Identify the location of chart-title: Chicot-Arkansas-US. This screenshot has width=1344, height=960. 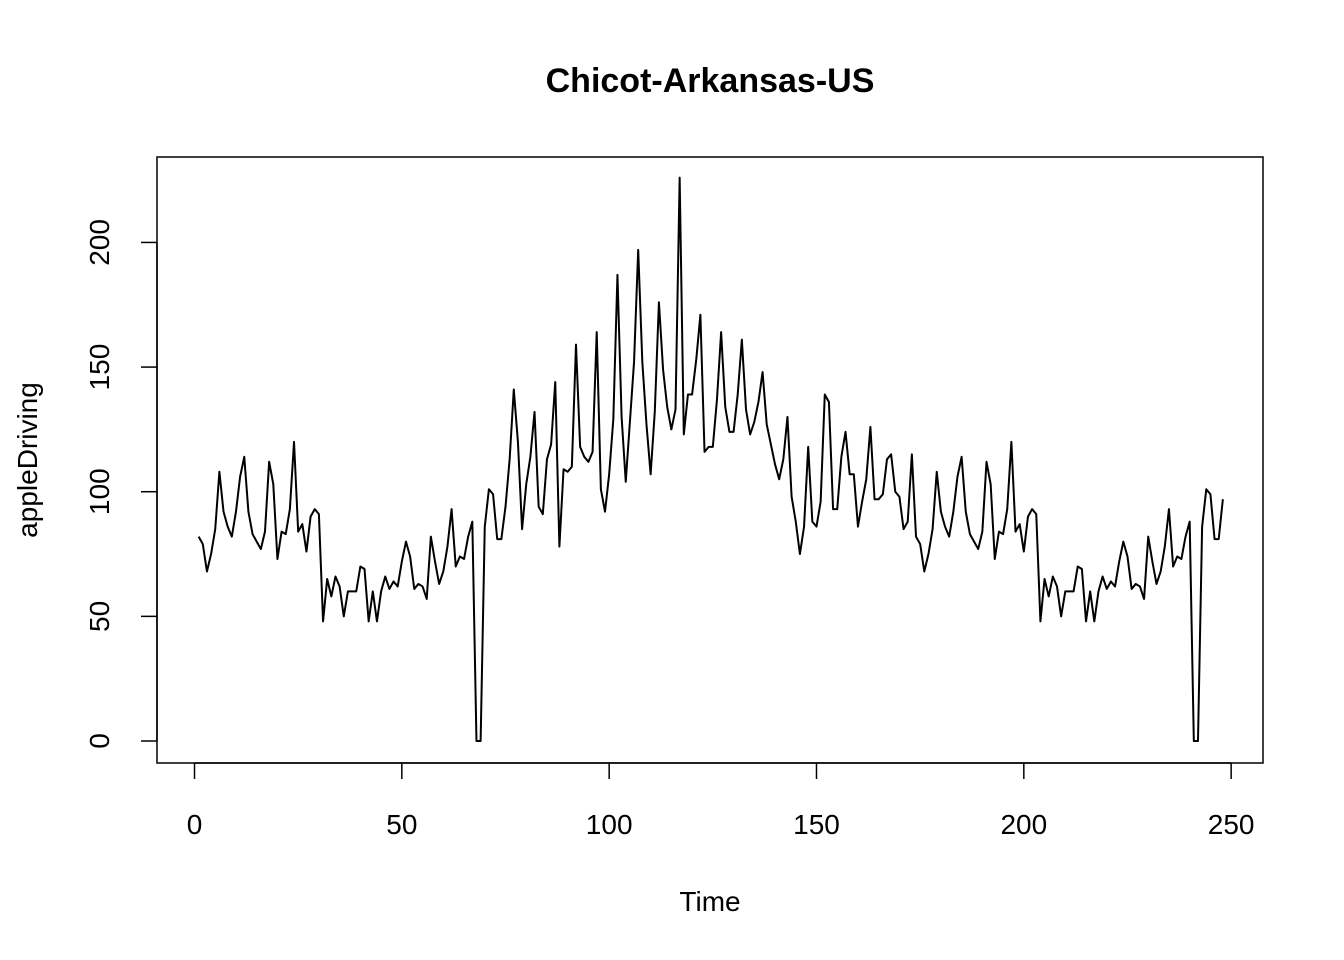
(710, 81).